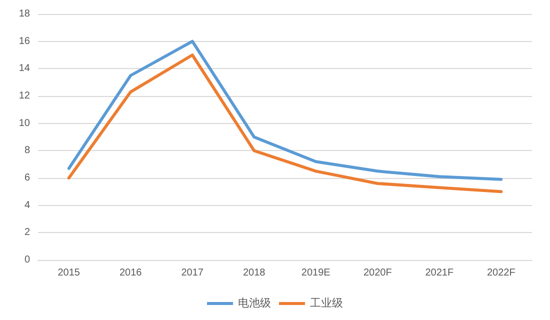 This screenshot has height=320, width=550. What do you see at coordinates (316, 273) in the screenshot?
I see `x-tick-label: 2019E` at bounding box center [316, 273].